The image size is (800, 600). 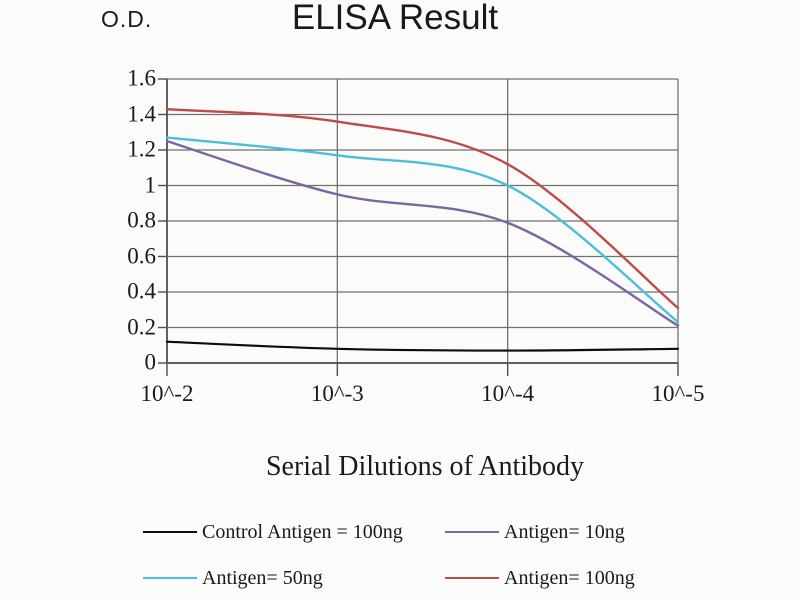 I want to click on legend-item: Antigen= 50ng, so click(x=294, y=578).